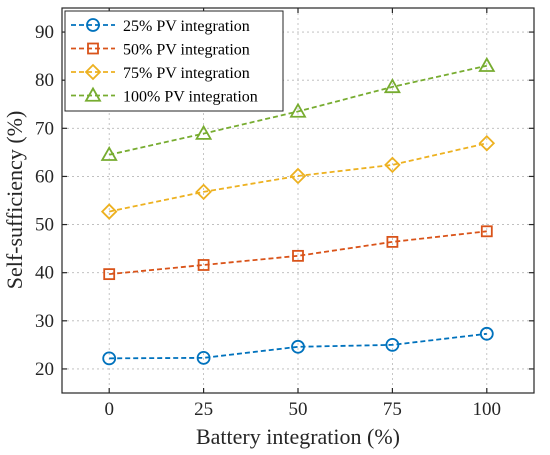  Describe the element at coordinates (44, 32) in the screenshot. I see `y-tick-label: 90` at that location.